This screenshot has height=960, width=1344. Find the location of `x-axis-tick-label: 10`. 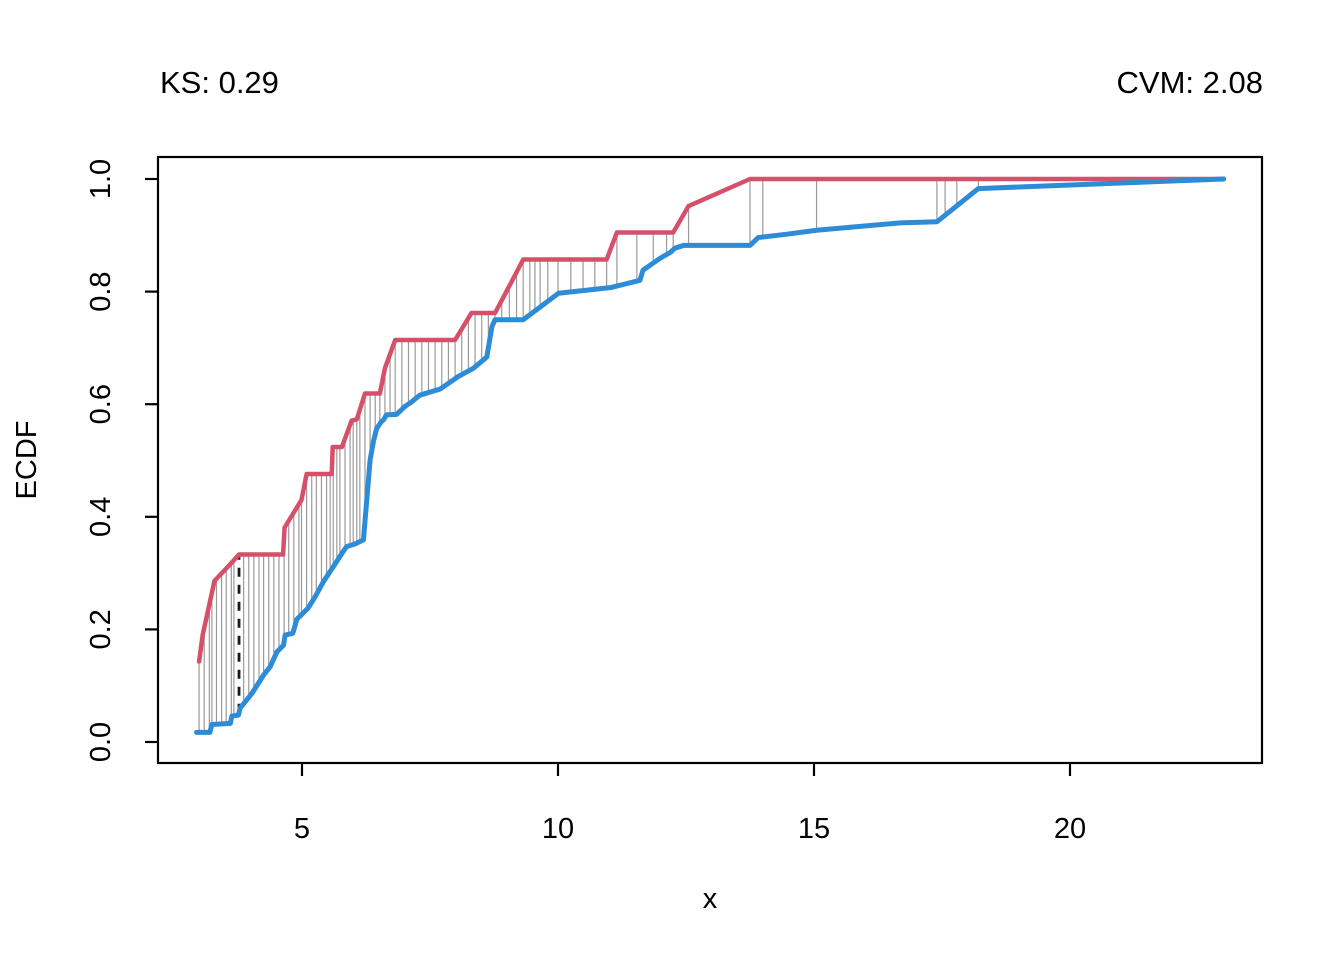

x-axis-tick-label: 10 is located at coordinates (558, 829).